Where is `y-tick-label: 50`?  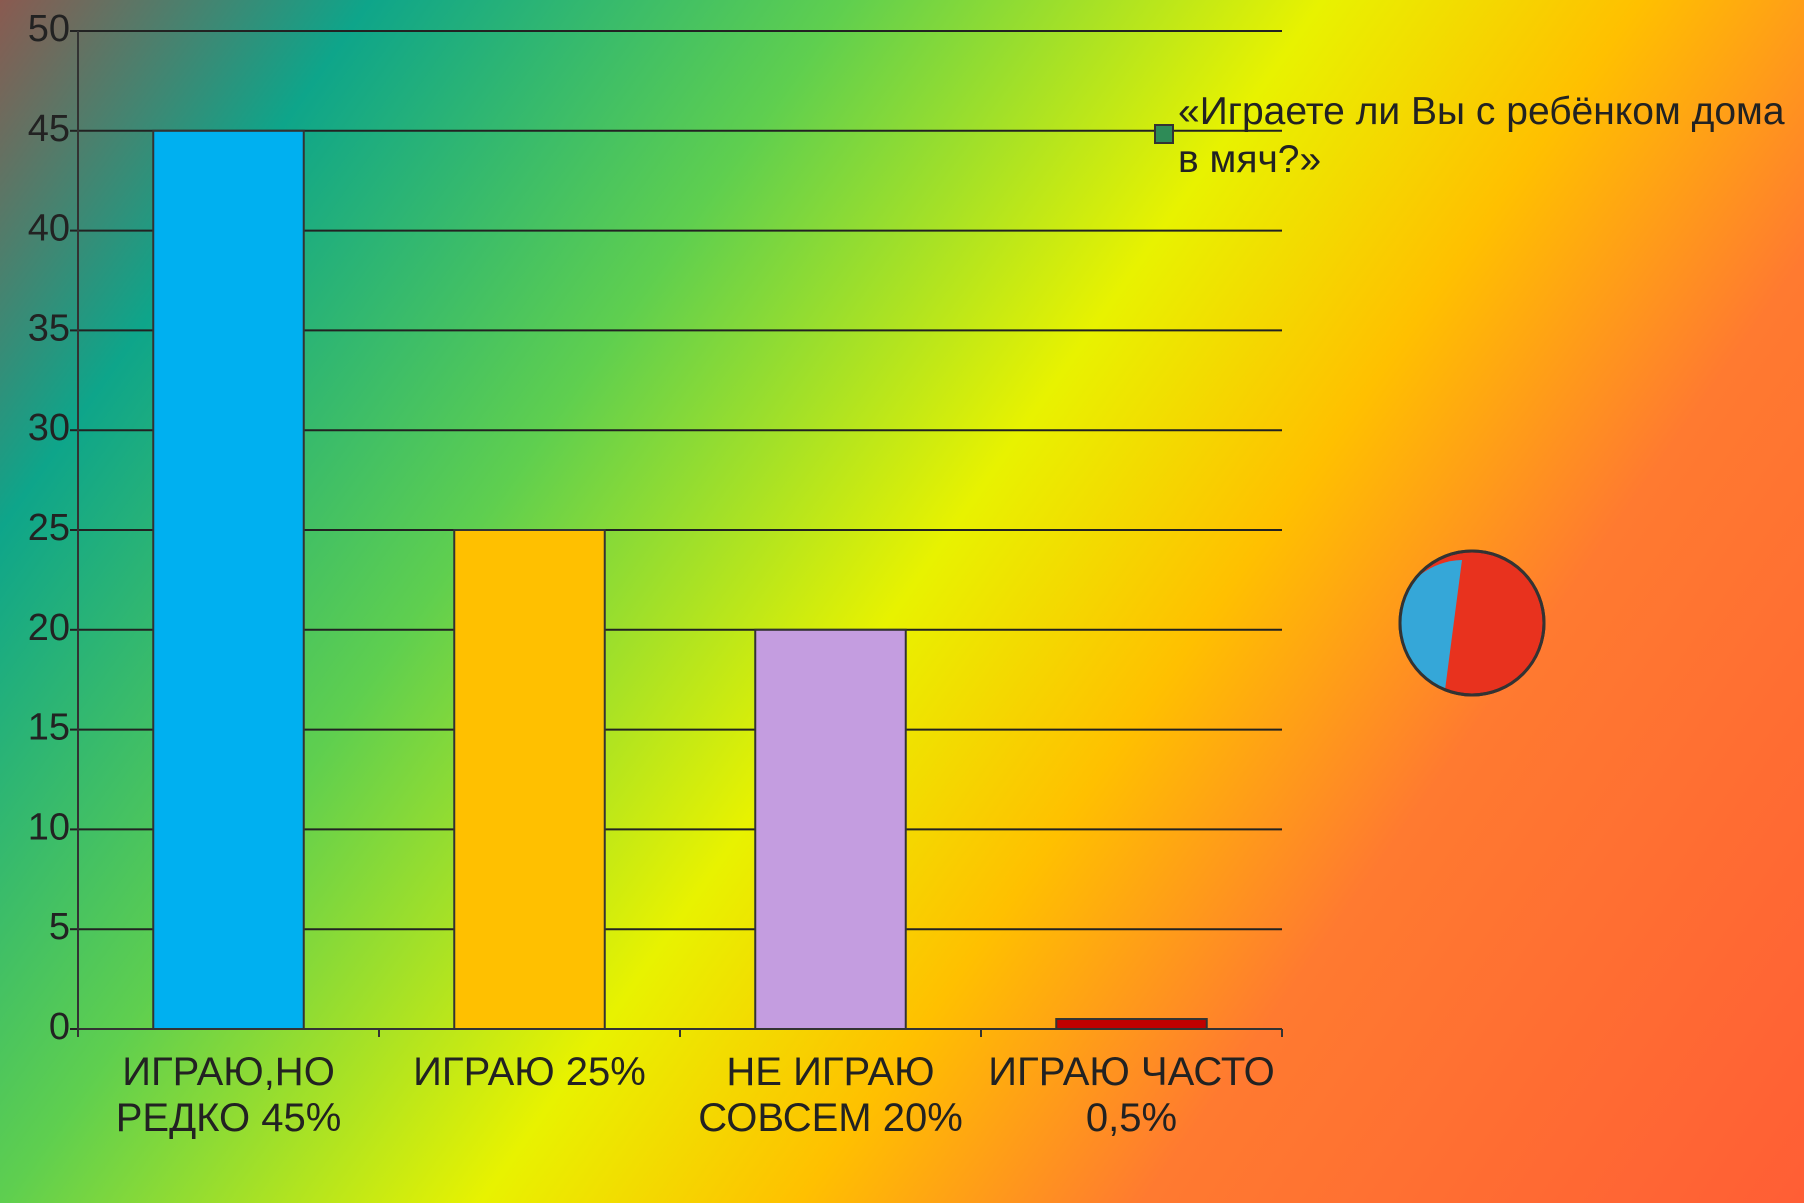 y-tick-label: 50 is located at coordinates (49, 29).